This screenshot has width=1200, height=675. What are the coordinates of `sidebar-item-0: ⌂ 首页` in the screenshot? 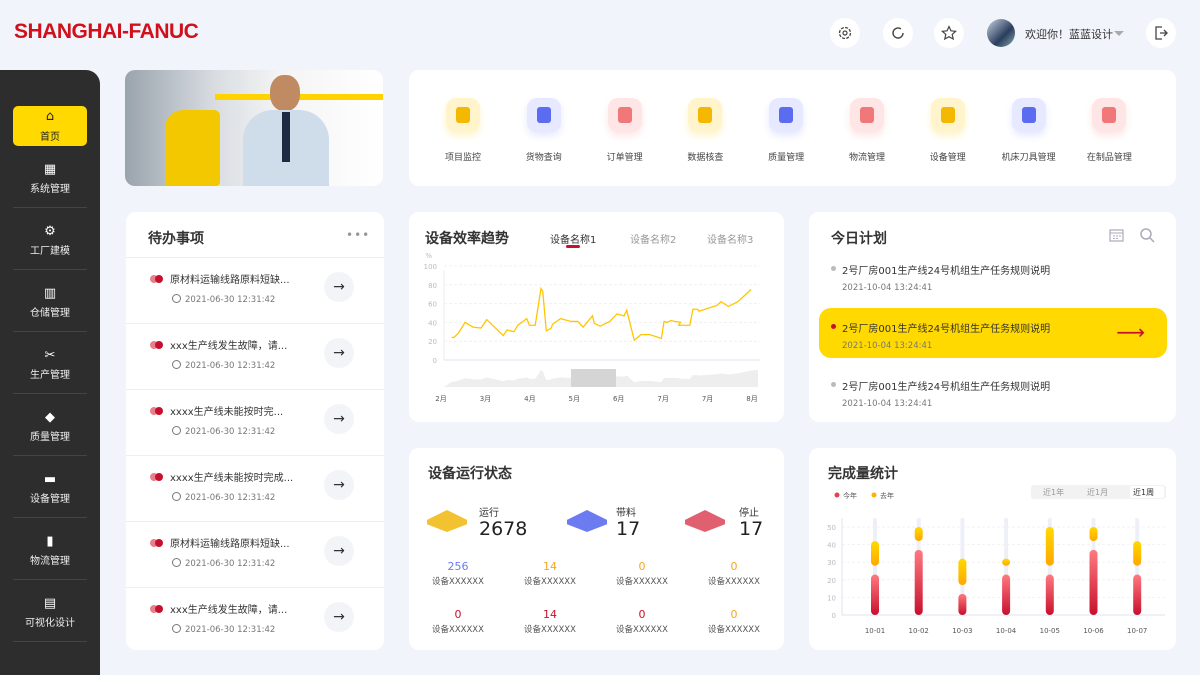 It's located at (50, 126).